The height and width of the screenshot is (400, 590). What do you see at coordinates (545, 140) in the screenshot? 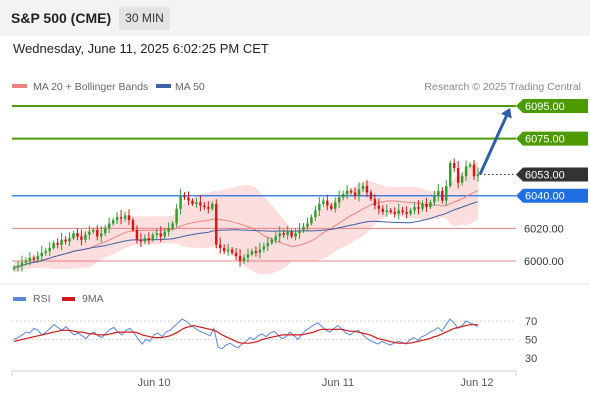
I see `level-label-text-6075.00: 6075.00` at bounding box center [545, 140].